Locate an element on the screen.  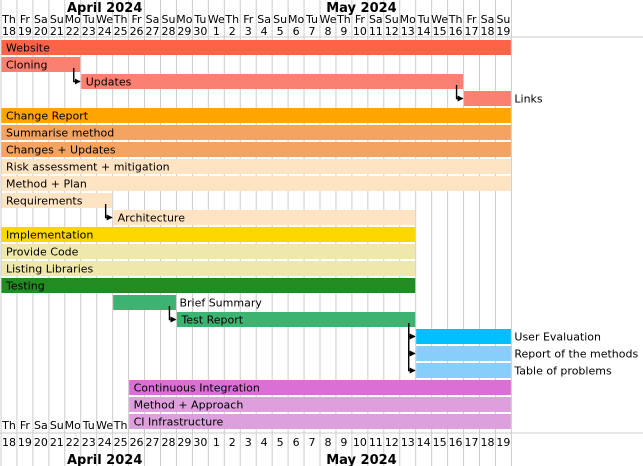
day-number-label: 14 is located at coordinates (424, 31).